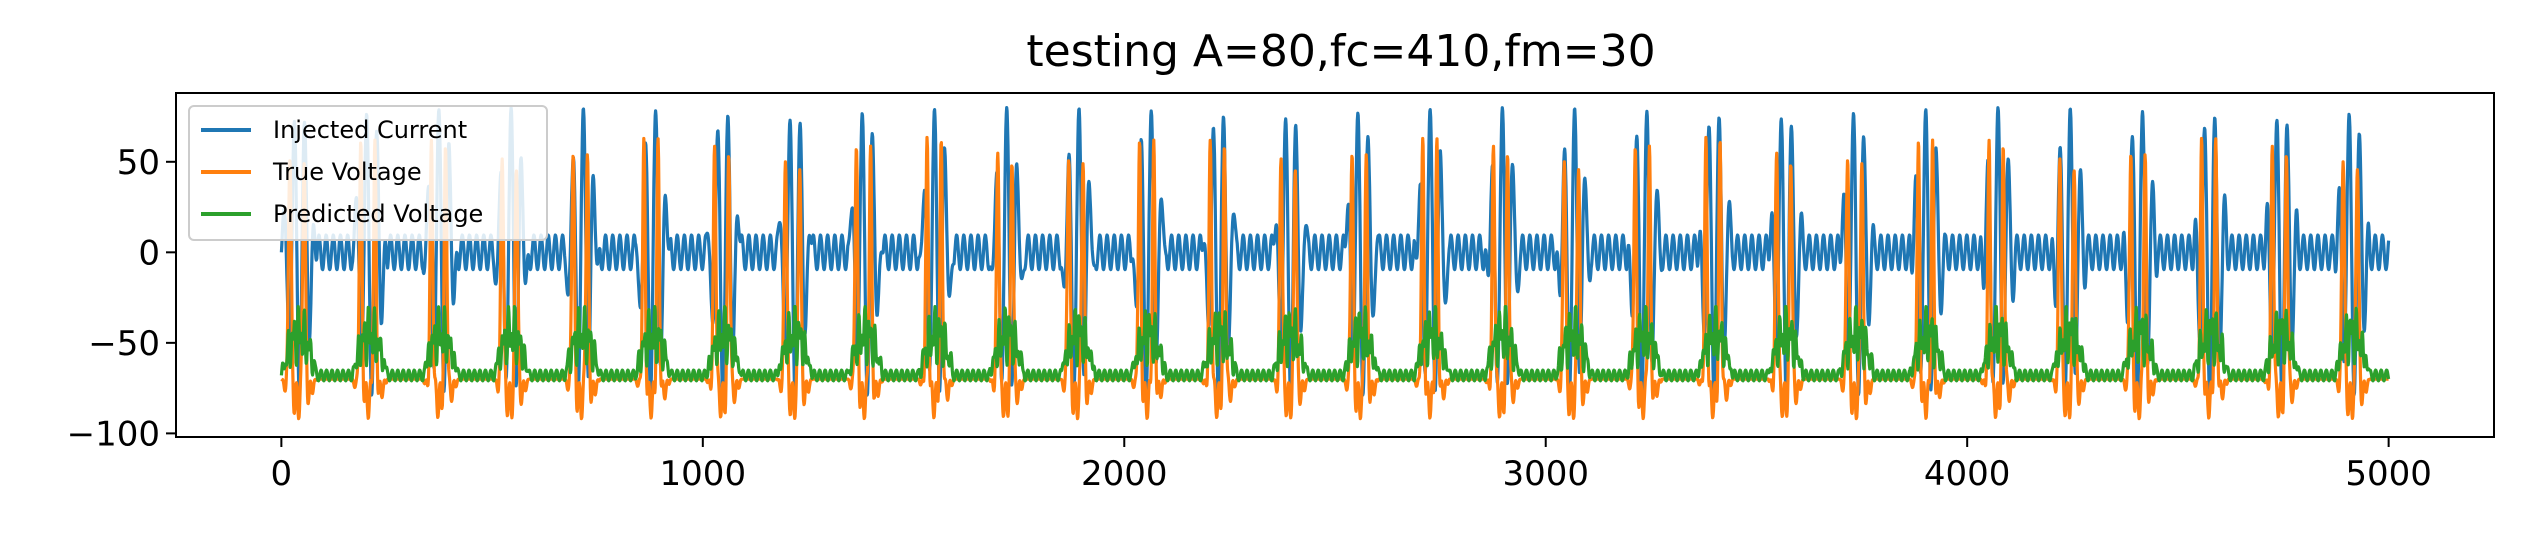 Image resolution: width=2528 pixels, height=540 pixels. Describe the element at coordinates (149, 253) in the screenshot. I see `y-tick-label: 0` at that location.